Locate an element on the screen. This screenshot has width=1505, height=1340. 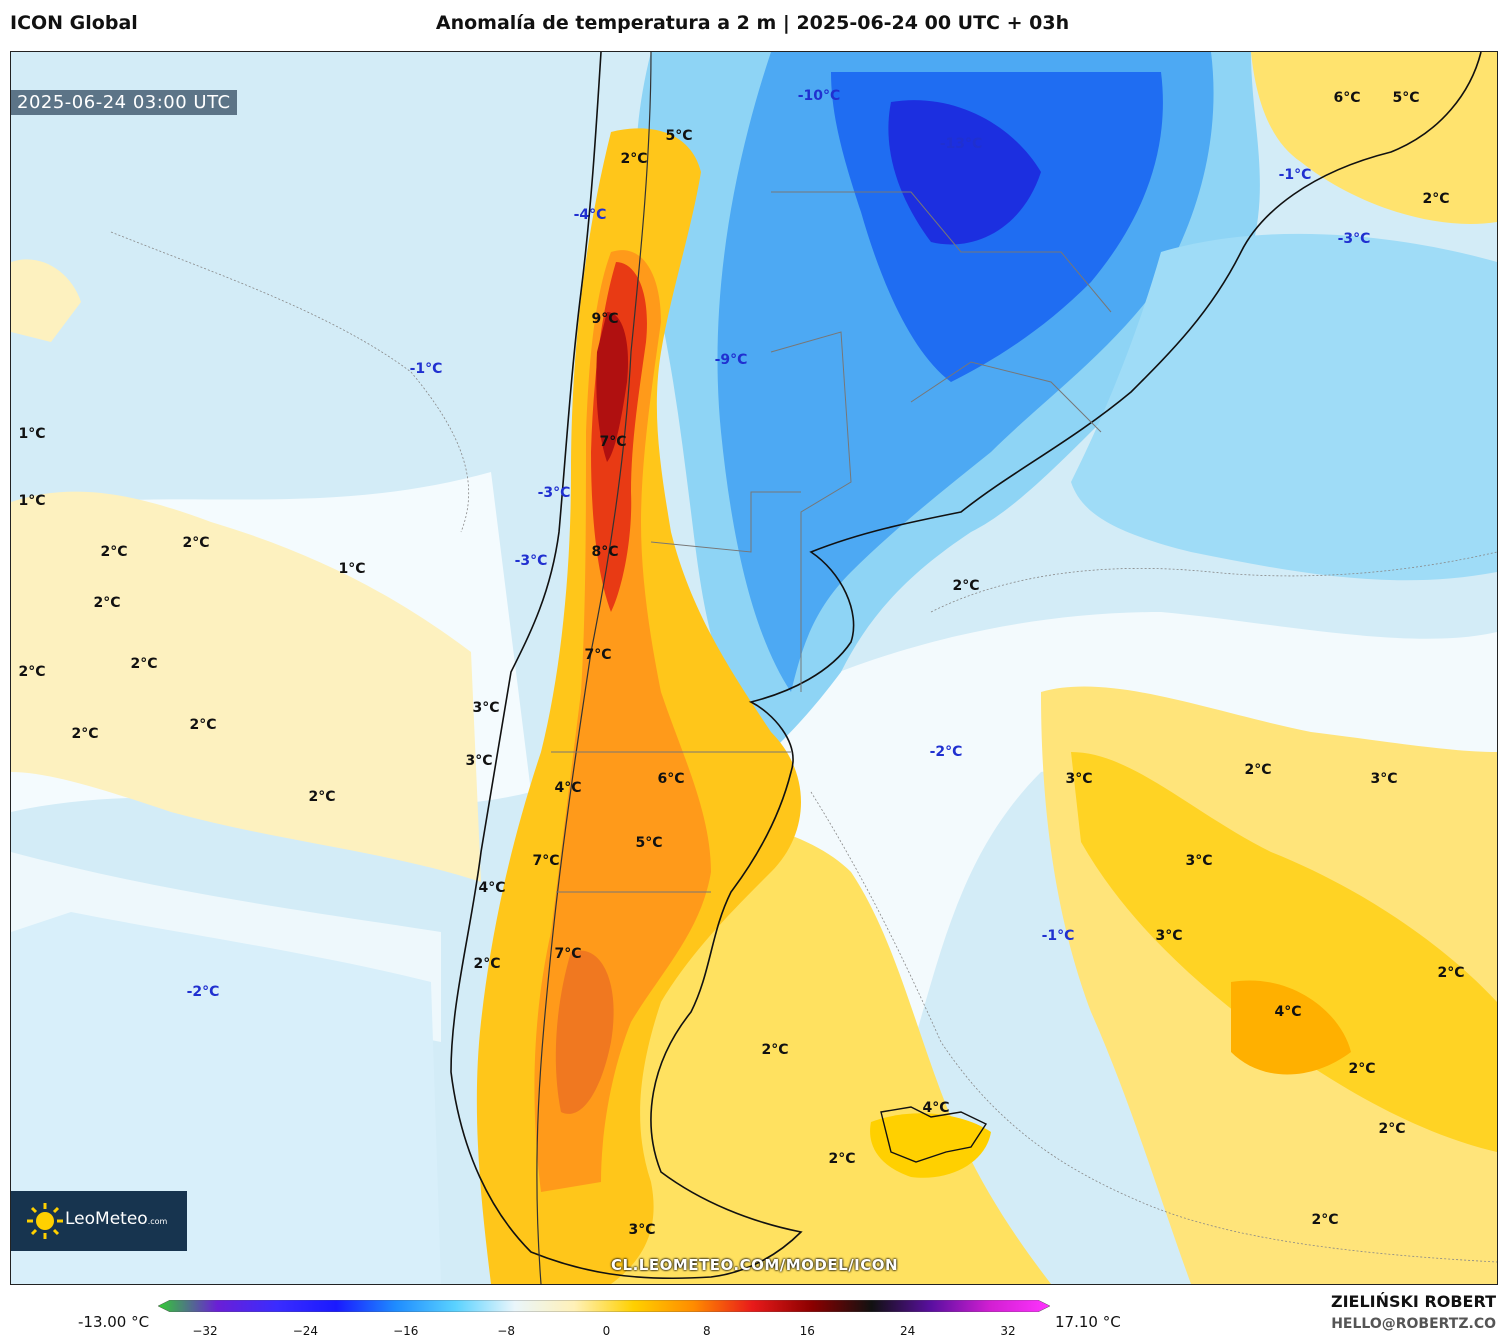
colorbar-tick: −24 is located at coordinates (305, 1331).